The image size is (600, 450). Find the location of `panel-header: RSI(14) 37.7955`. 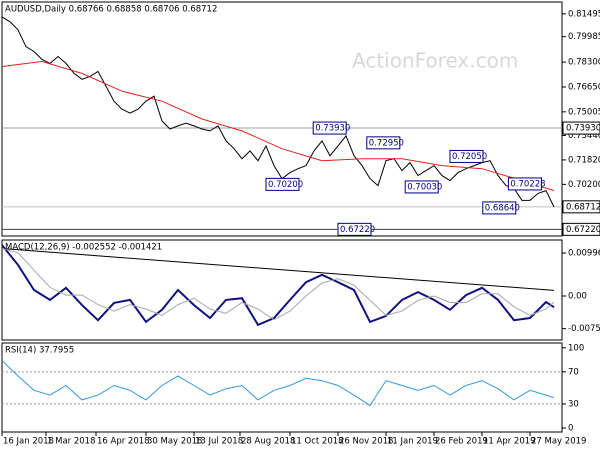

panel-header: RSI(14) 37.7955 is located at coordinates (39, 351).